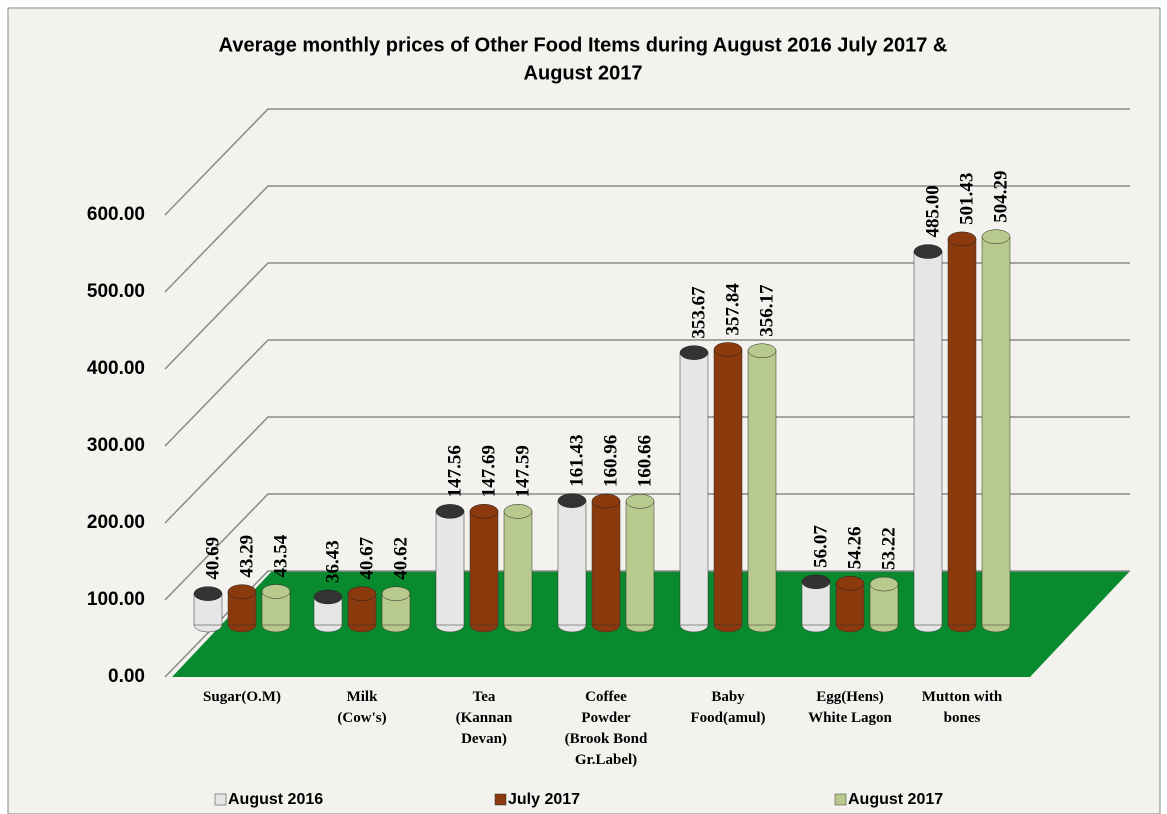 The width and height of the screenshot is (1167, 814). What do you see at coordinates (116, 291) in the screenshot?
I see `y-tick-label: 500.00` at bounding box center [116, 291].